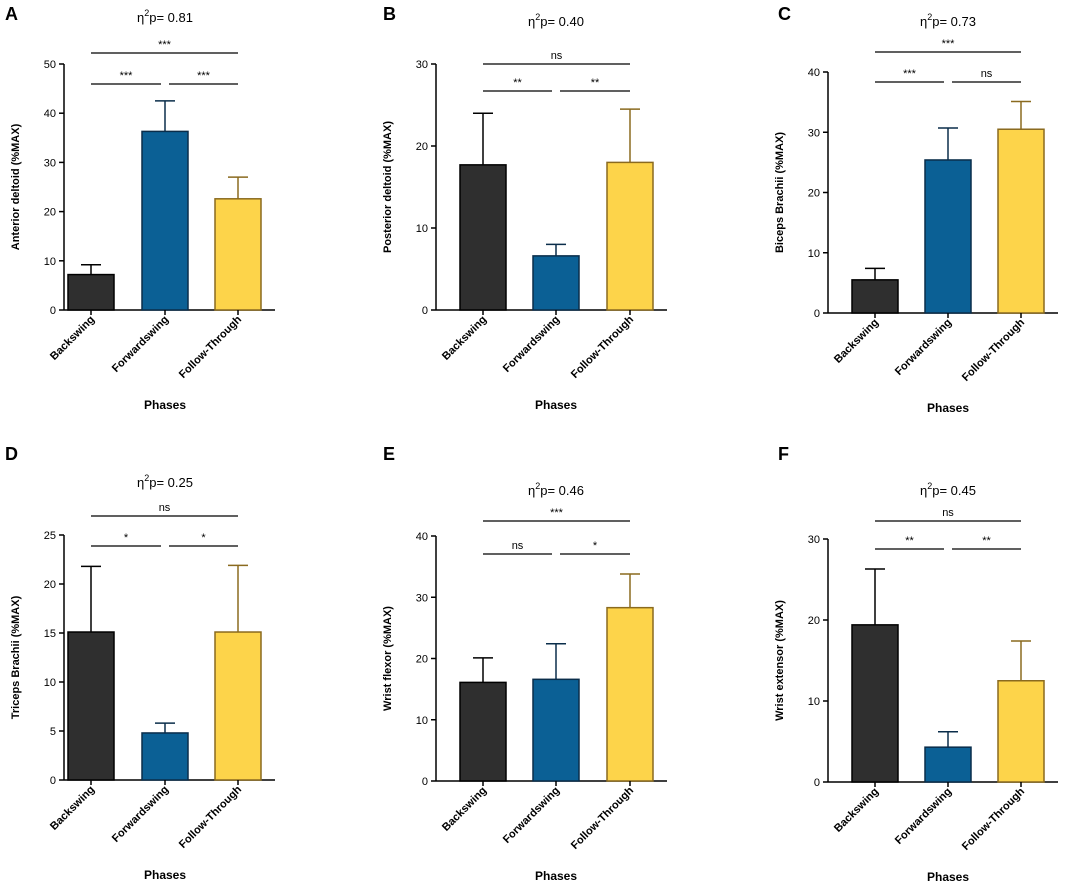  I want to click on panel-letter: E, so click(389, 454).